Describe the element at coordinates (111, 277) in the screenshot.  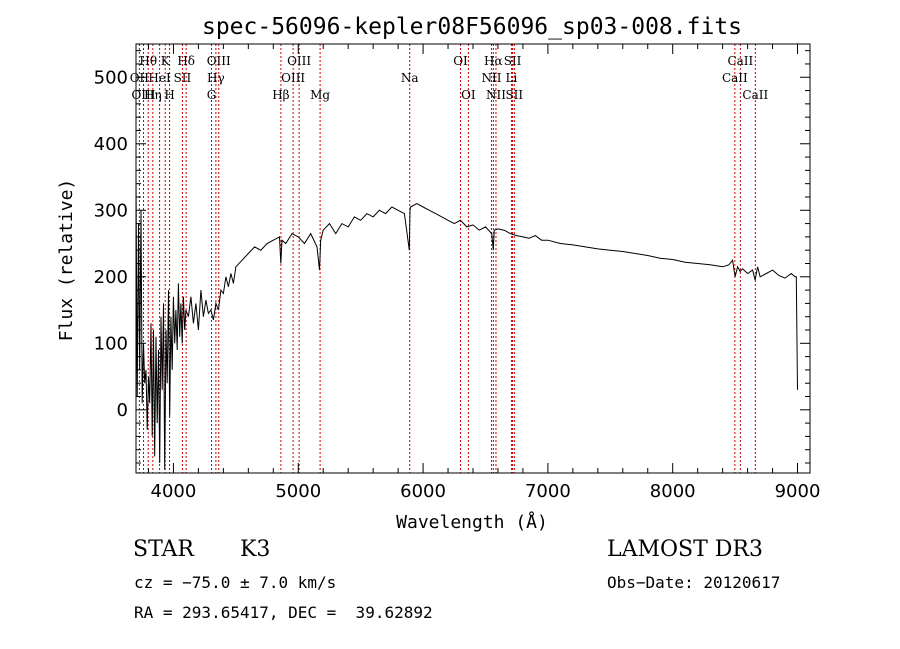
I see `y-tick-label: 200` at that location.